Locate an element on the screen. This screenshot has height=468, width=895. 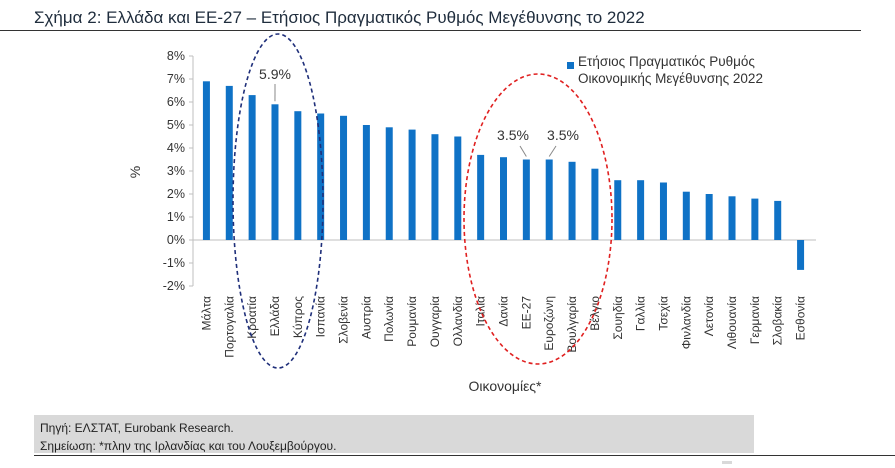
x-tick-label: Ισπανία is located at coordinates (321, 316).